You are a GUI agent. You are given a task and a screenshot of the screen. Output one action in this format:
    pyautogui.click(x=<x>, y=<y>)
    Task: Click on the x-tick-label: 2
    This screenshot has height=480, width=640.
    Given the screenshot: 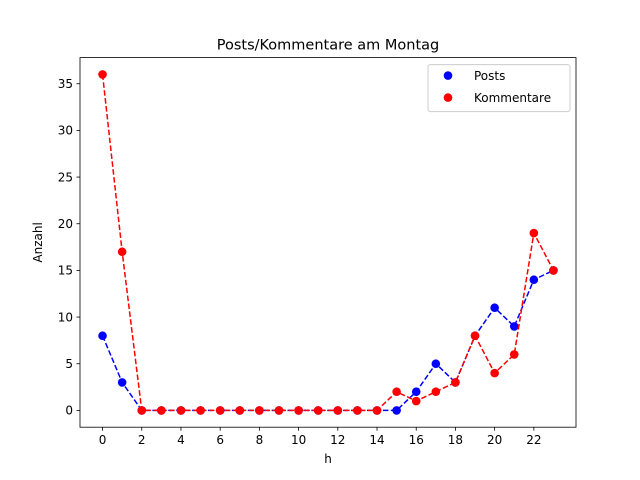 What is the action you would take?
    pyautogui.click(x=142, y=440)
    